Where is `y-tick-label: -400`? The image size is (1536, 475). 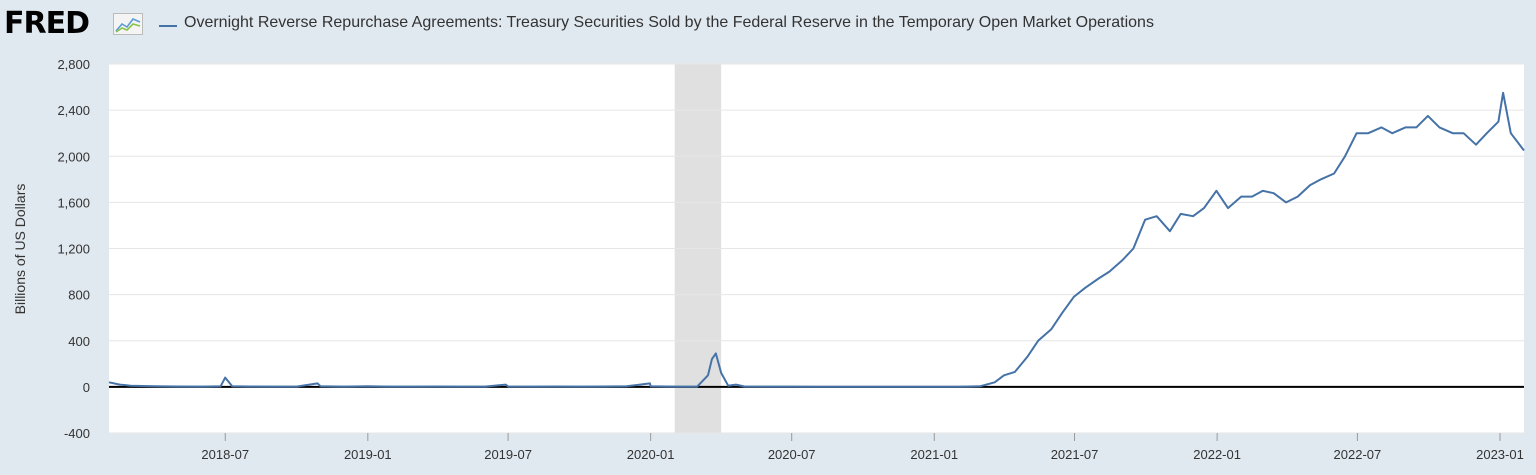 y-tick-label: -400 is located at coordinates (77, 433).